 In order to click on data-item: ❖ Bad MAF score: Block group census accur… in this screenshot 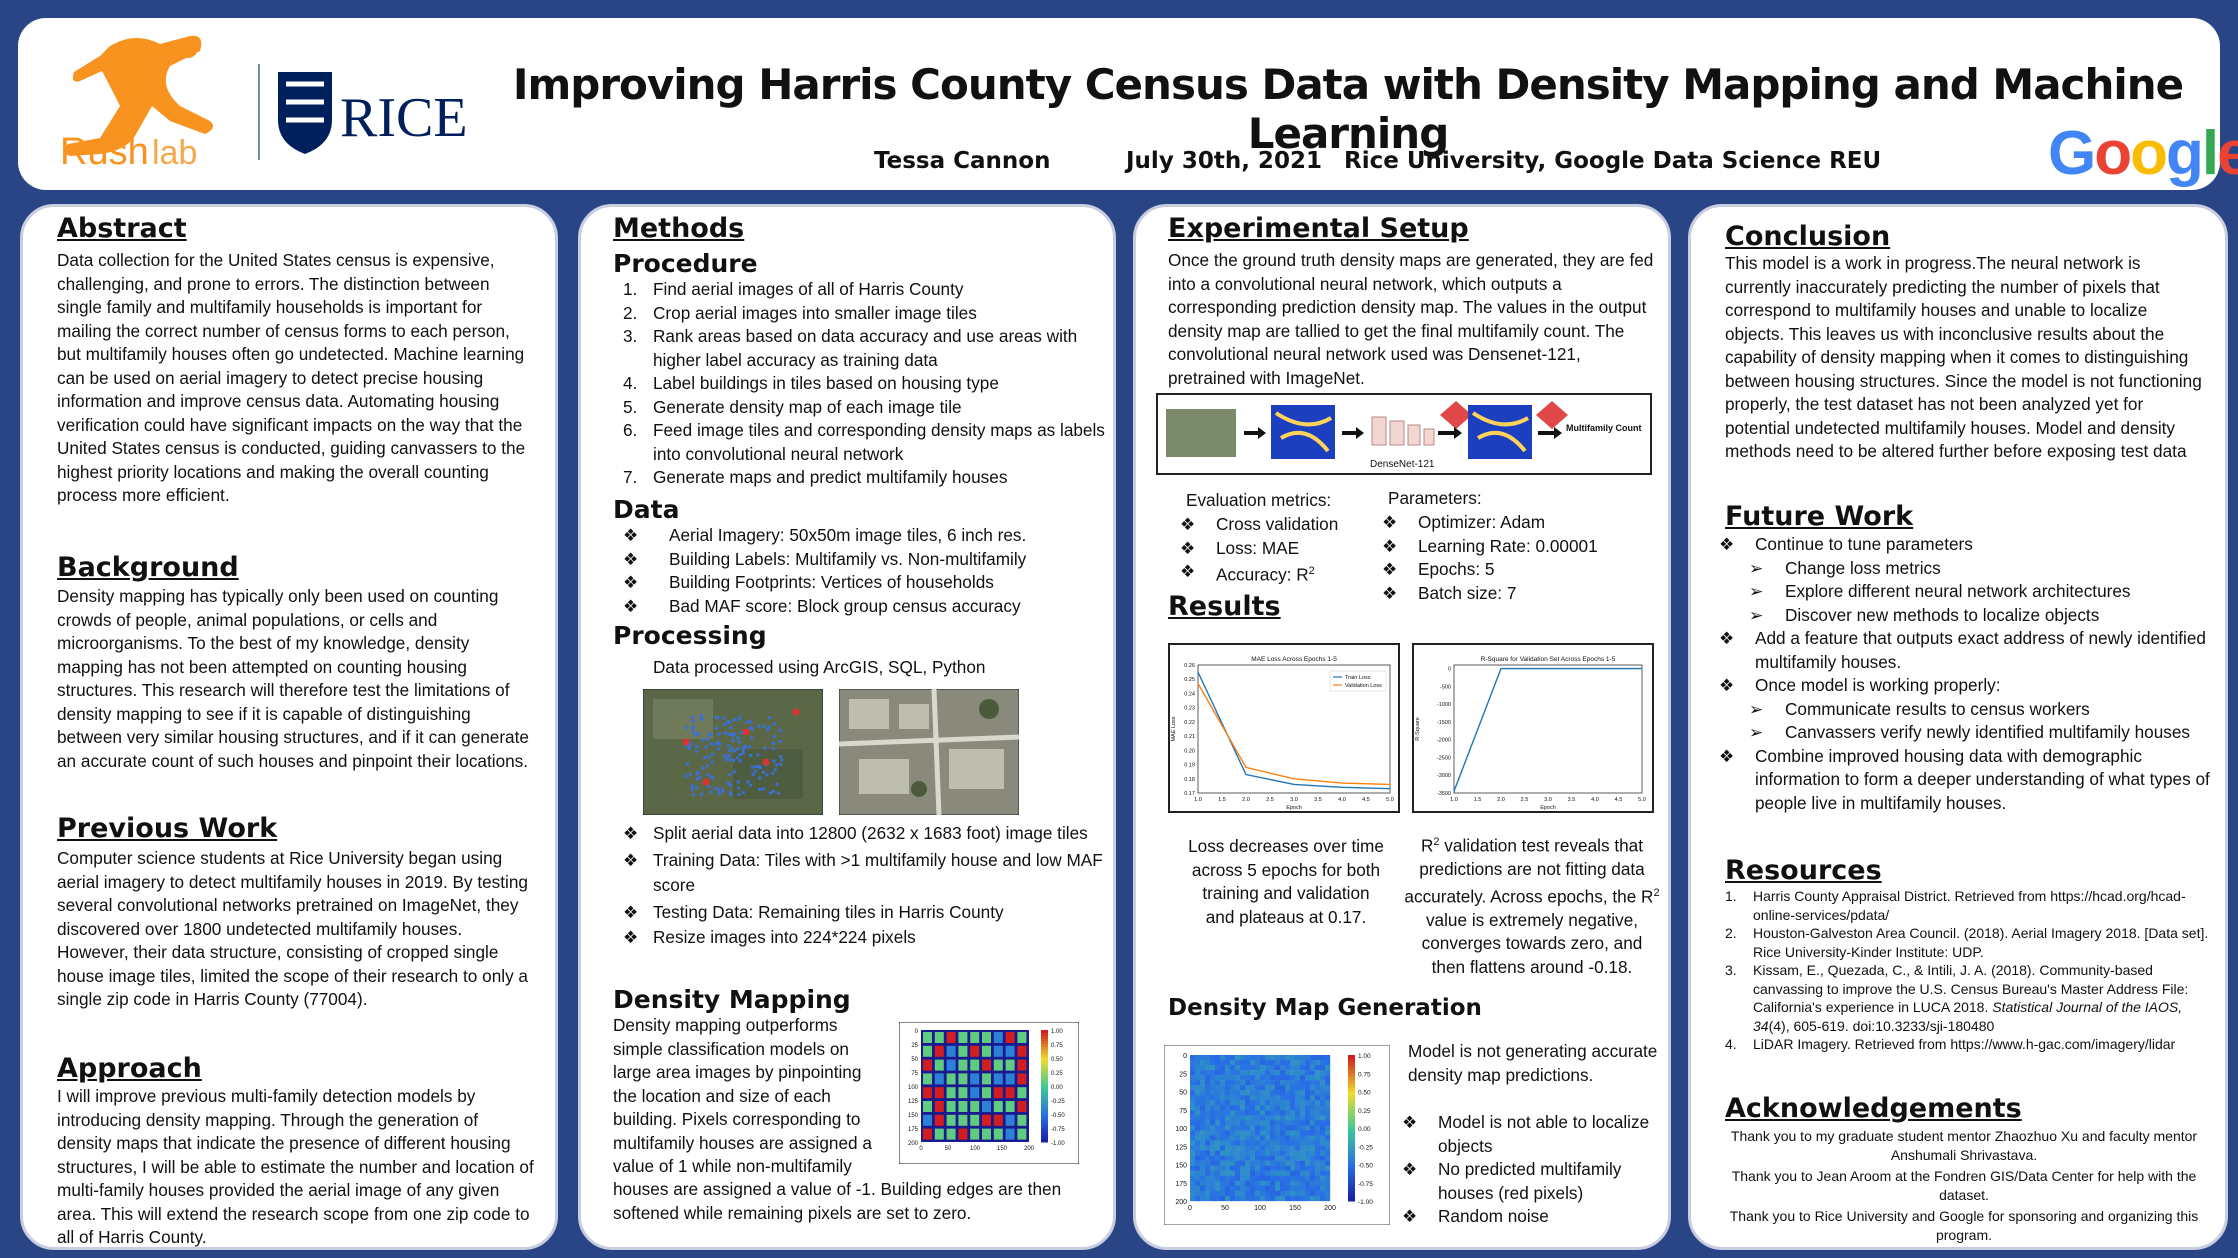, I will do `click(822, 605)`.